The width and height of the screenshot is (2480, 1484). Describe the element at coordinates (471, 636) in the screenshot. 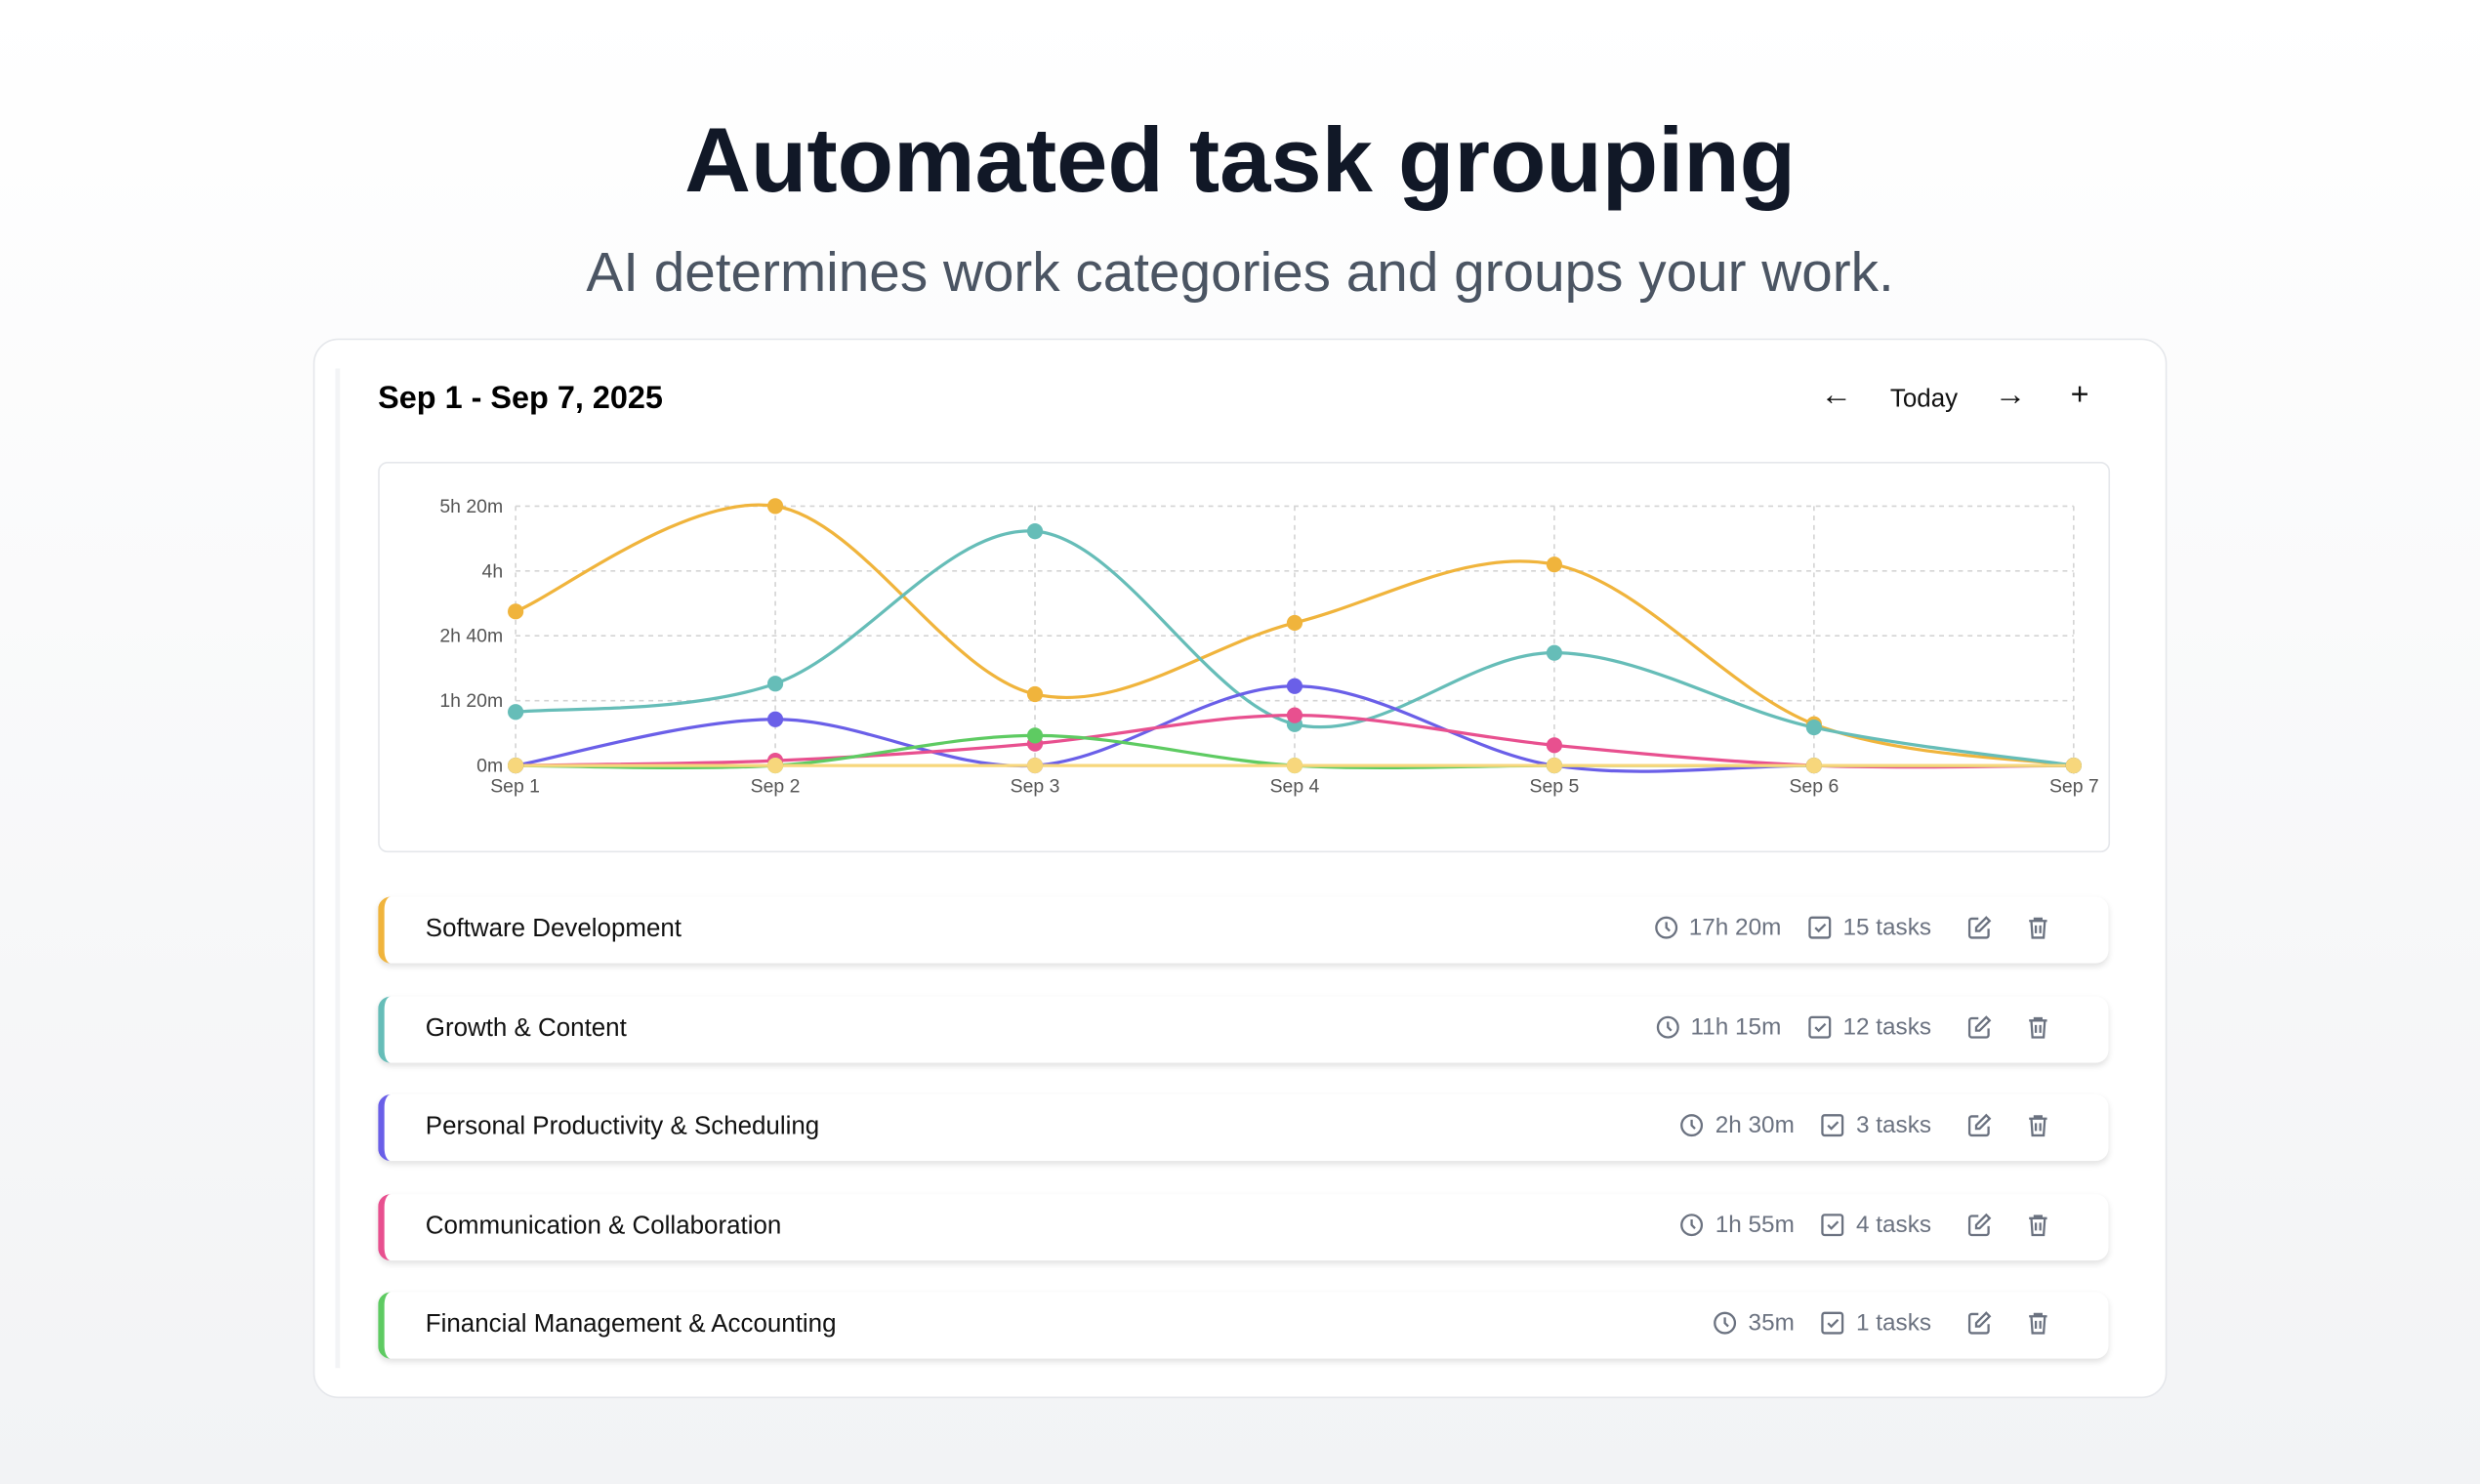

I see `y-tick-label: 2h 40m` at that location.